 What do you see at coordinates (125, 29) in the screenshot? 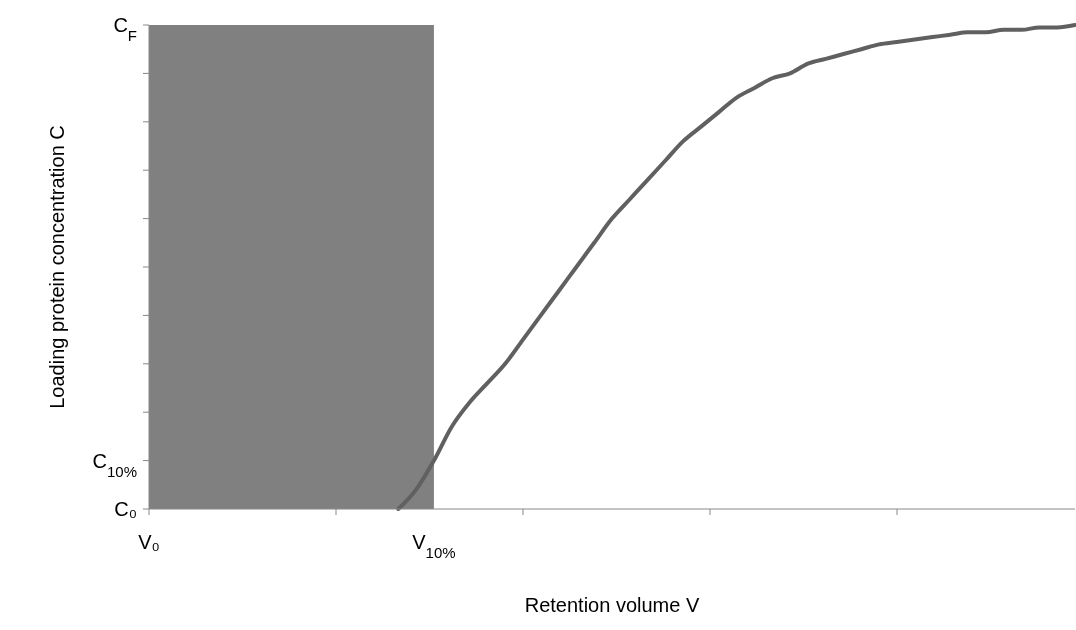
I see `text: C$_{F}$` at bounding box center [125, 29].